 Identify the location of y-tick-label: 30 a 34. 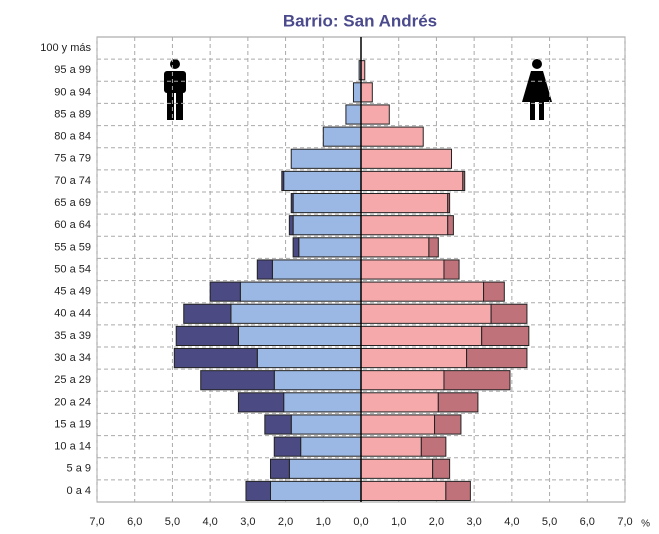
(72, 358).